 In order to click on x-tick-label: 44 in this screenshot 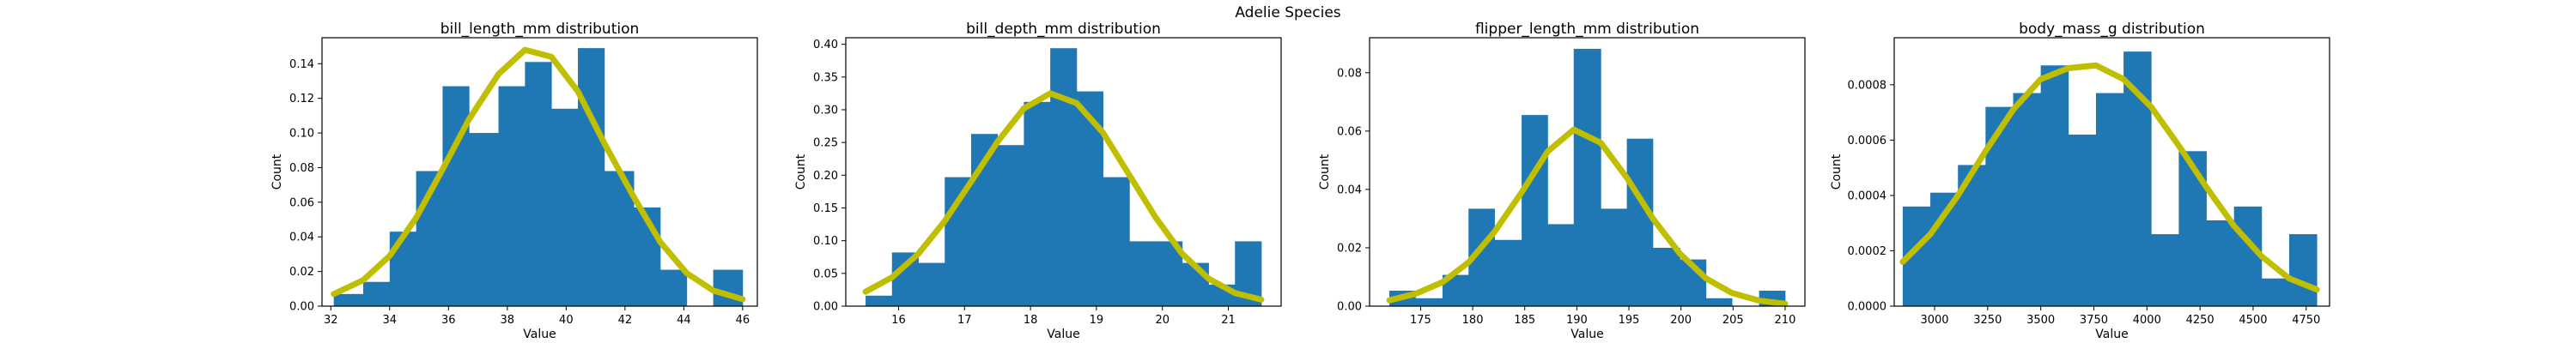, I will do `click(684, 321)`.